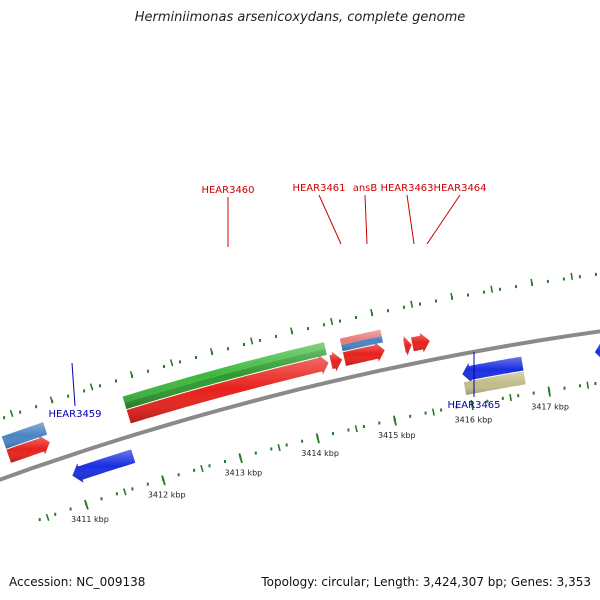 This screenshot has height=600, width=600. What do you see at coordinates (550, 406) in the screenshot?
I see `tick-label: 3417 kbp` at bounding box center [550, 406].